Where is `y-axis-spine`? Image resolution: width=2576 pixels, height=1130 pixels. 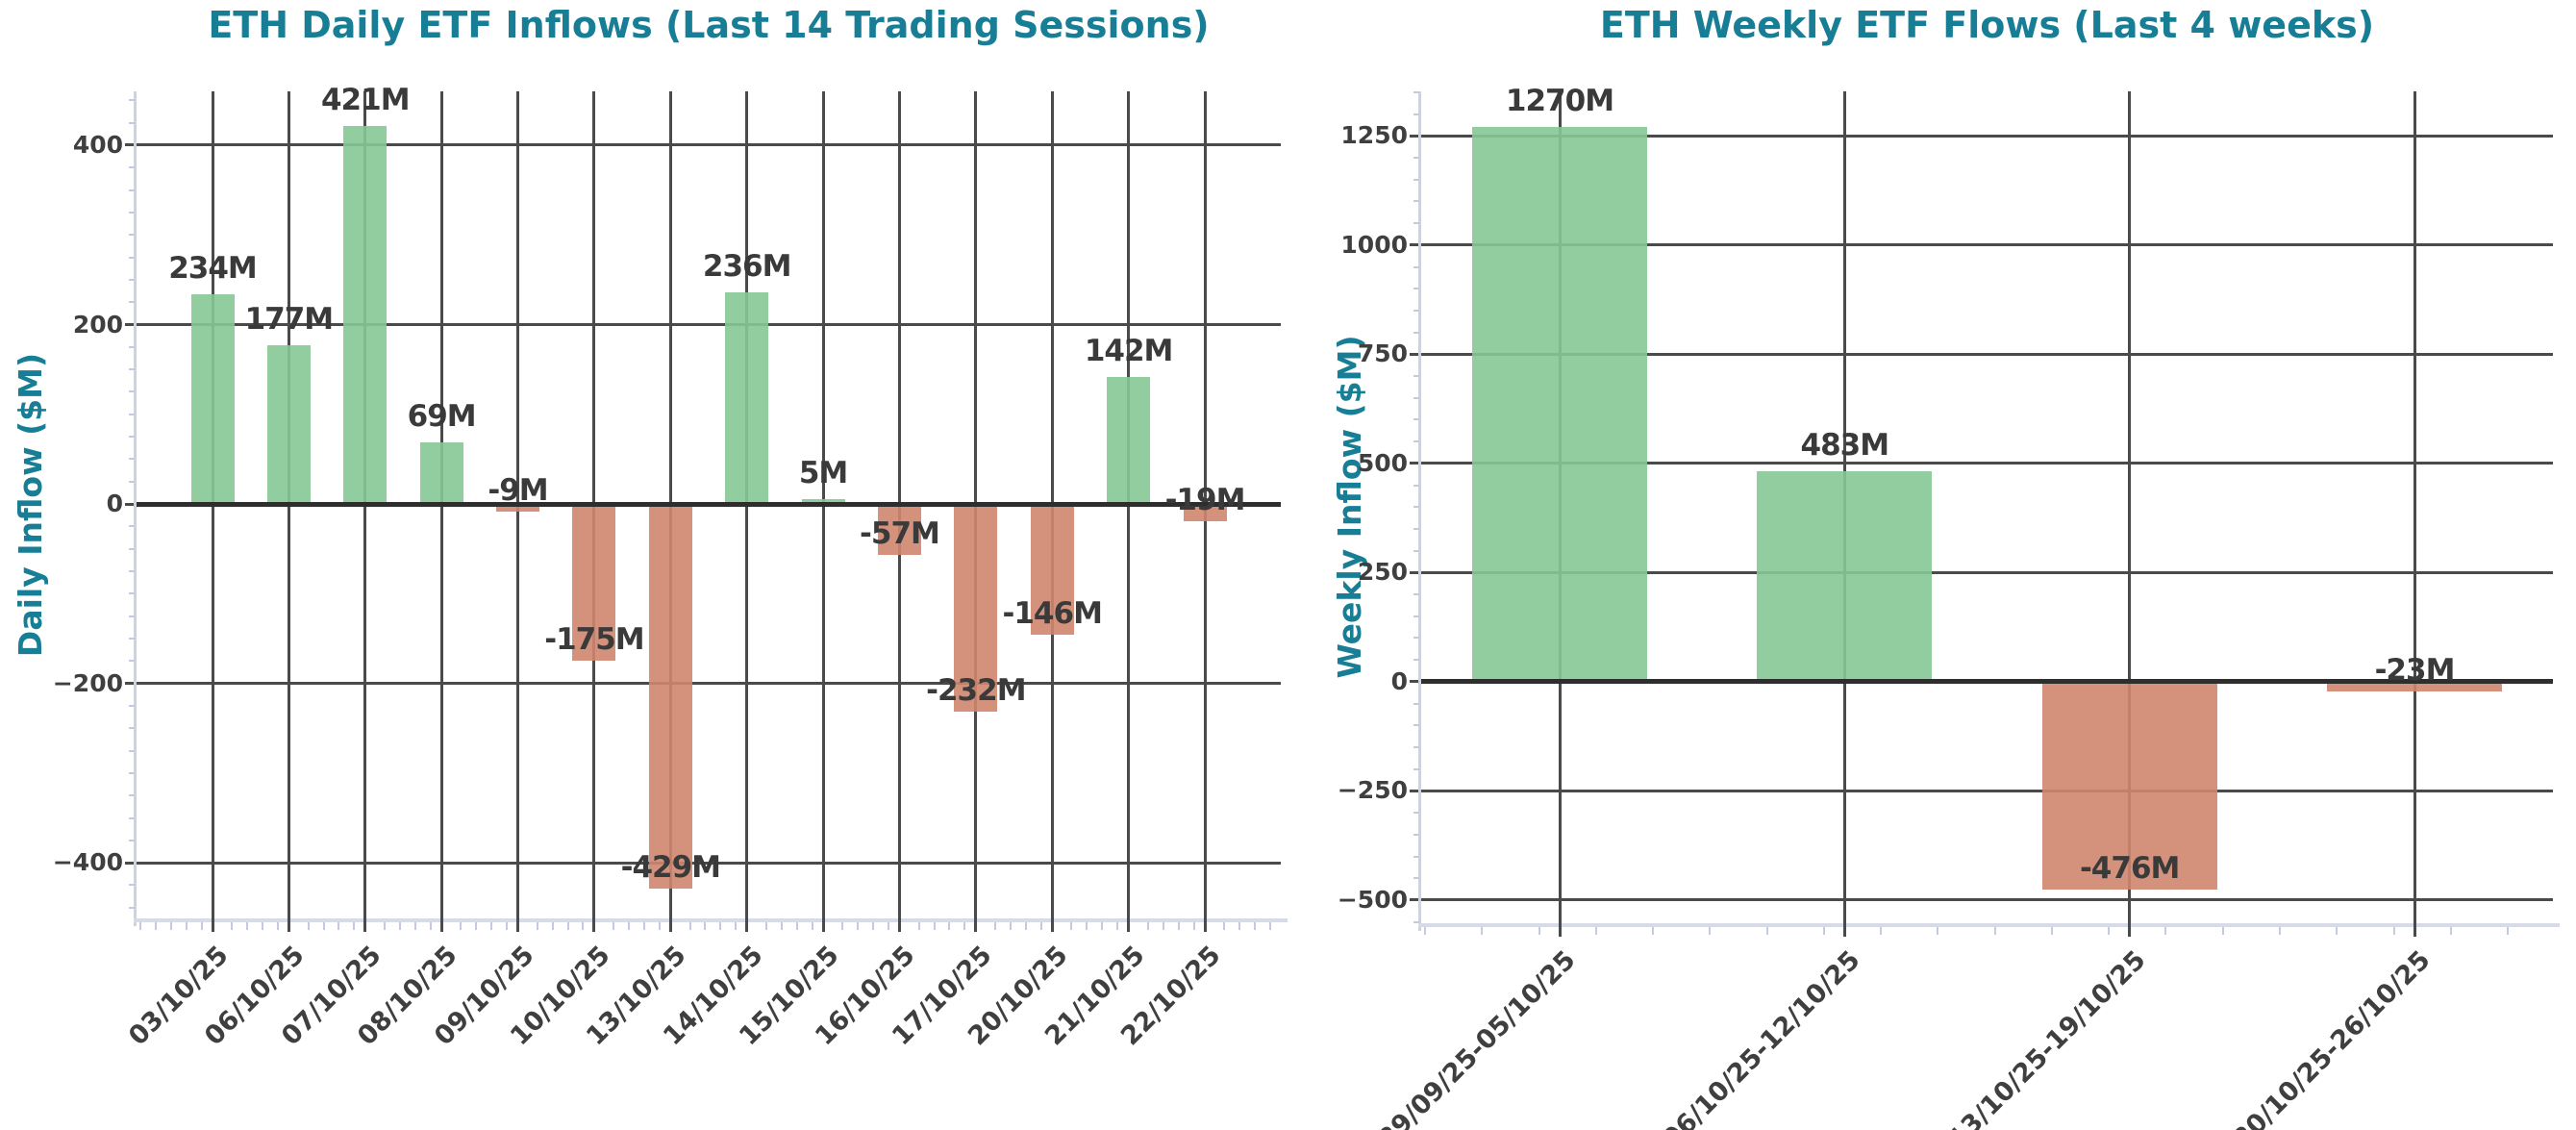 y-axis-spine is located at coordinates (135, 508).